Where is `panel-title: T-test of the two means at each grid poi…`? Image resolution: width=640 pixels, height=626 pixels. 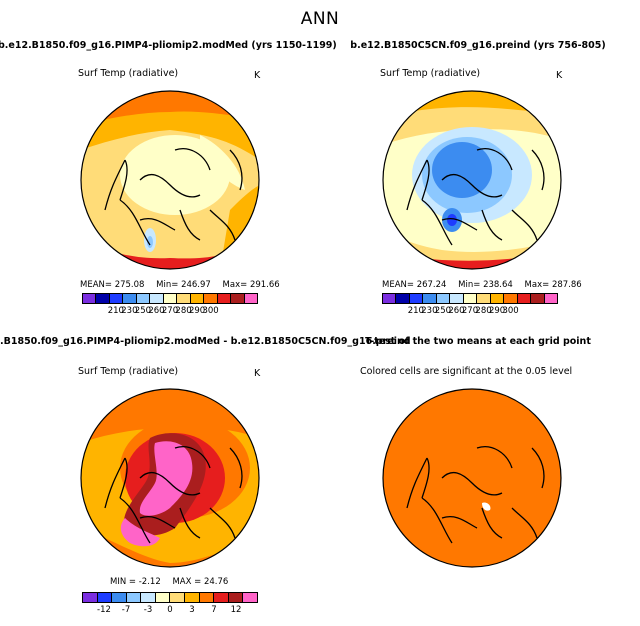 panel-title: T-test of the two means at each grid poi… is located at coordinates (478, 341).